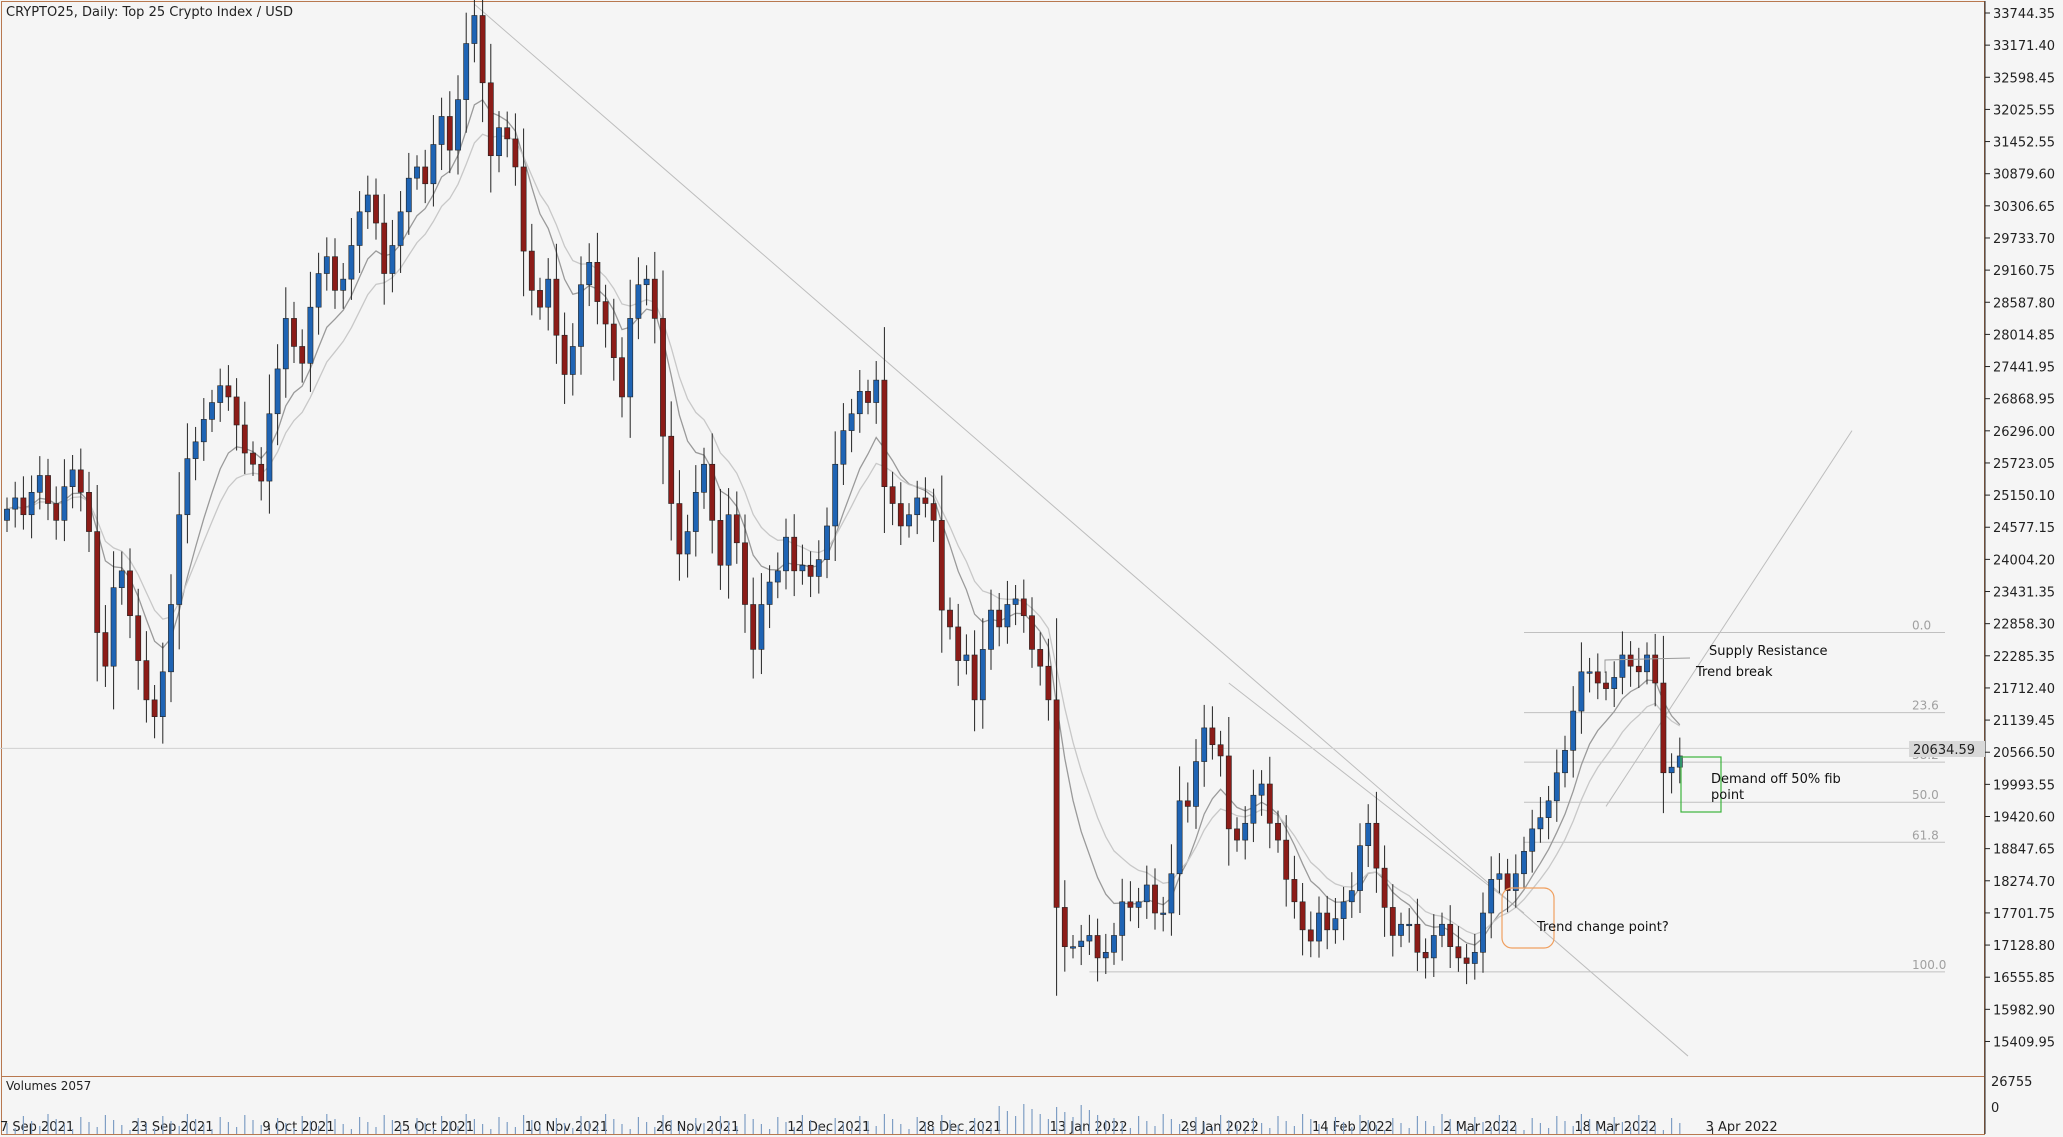 This screenshot has width=2063, height=1137. Describe the element at coordinates (1944, 750) in the screenshot. I see `current-price-label: 20634.59` at that location.